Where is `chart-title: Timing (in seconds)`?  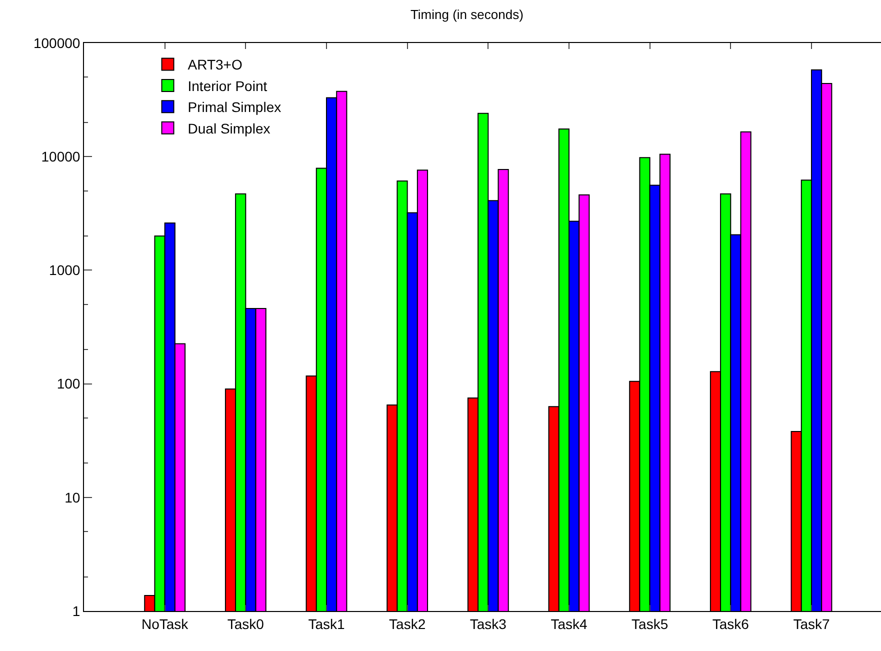
chart-title: Timing (in seconds) is located at coordinates (467, 14).